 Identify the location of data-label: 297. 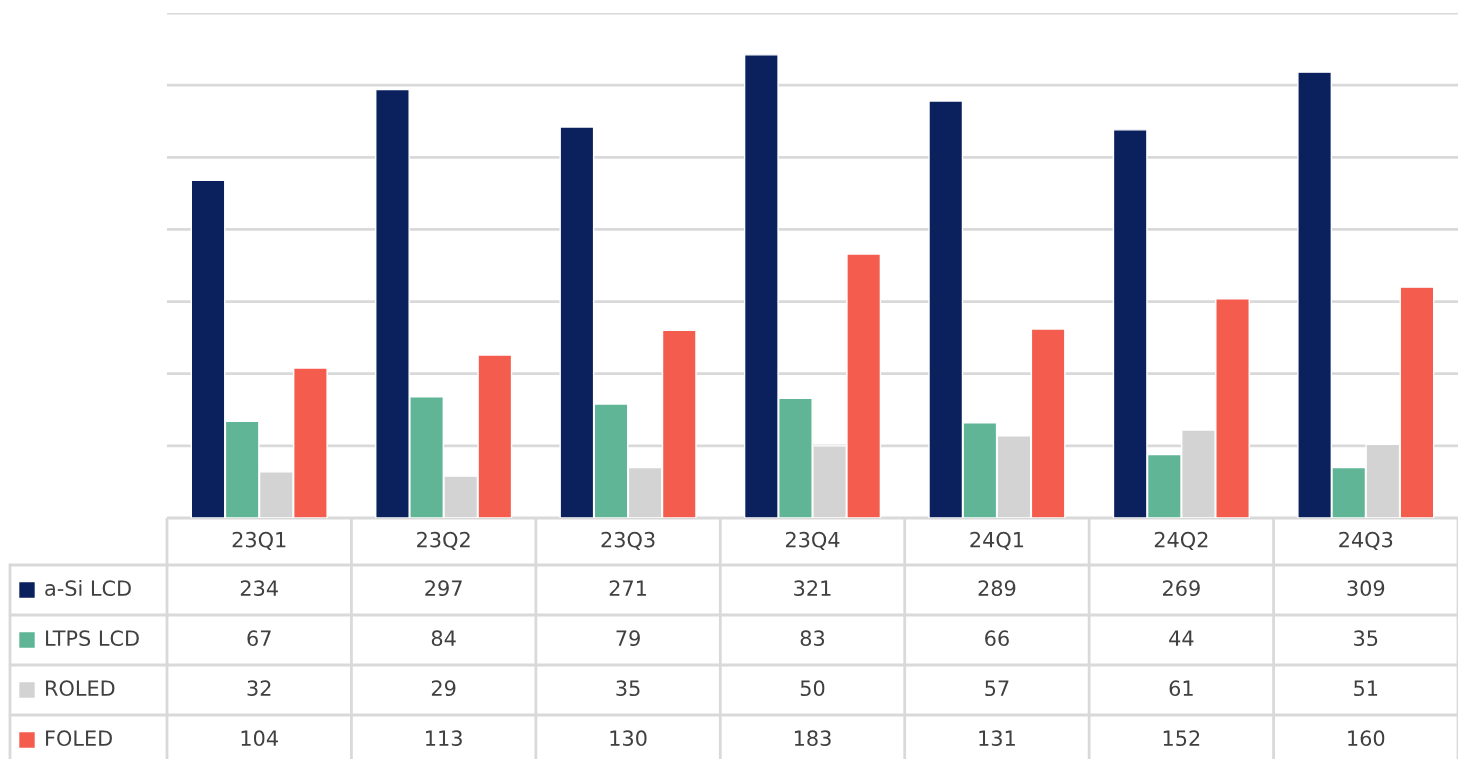
(443, 588).